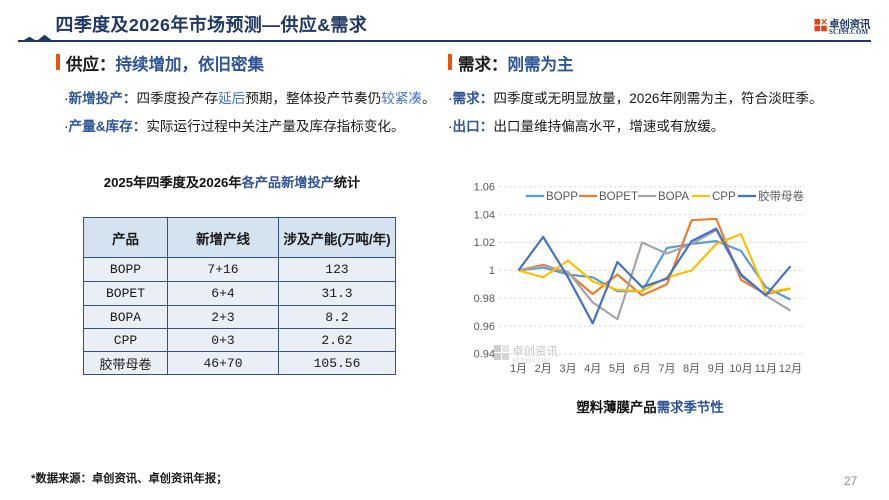 This screenshot has height=500, width=889. I want to click on svg-text: CPP, so click(724, 197).